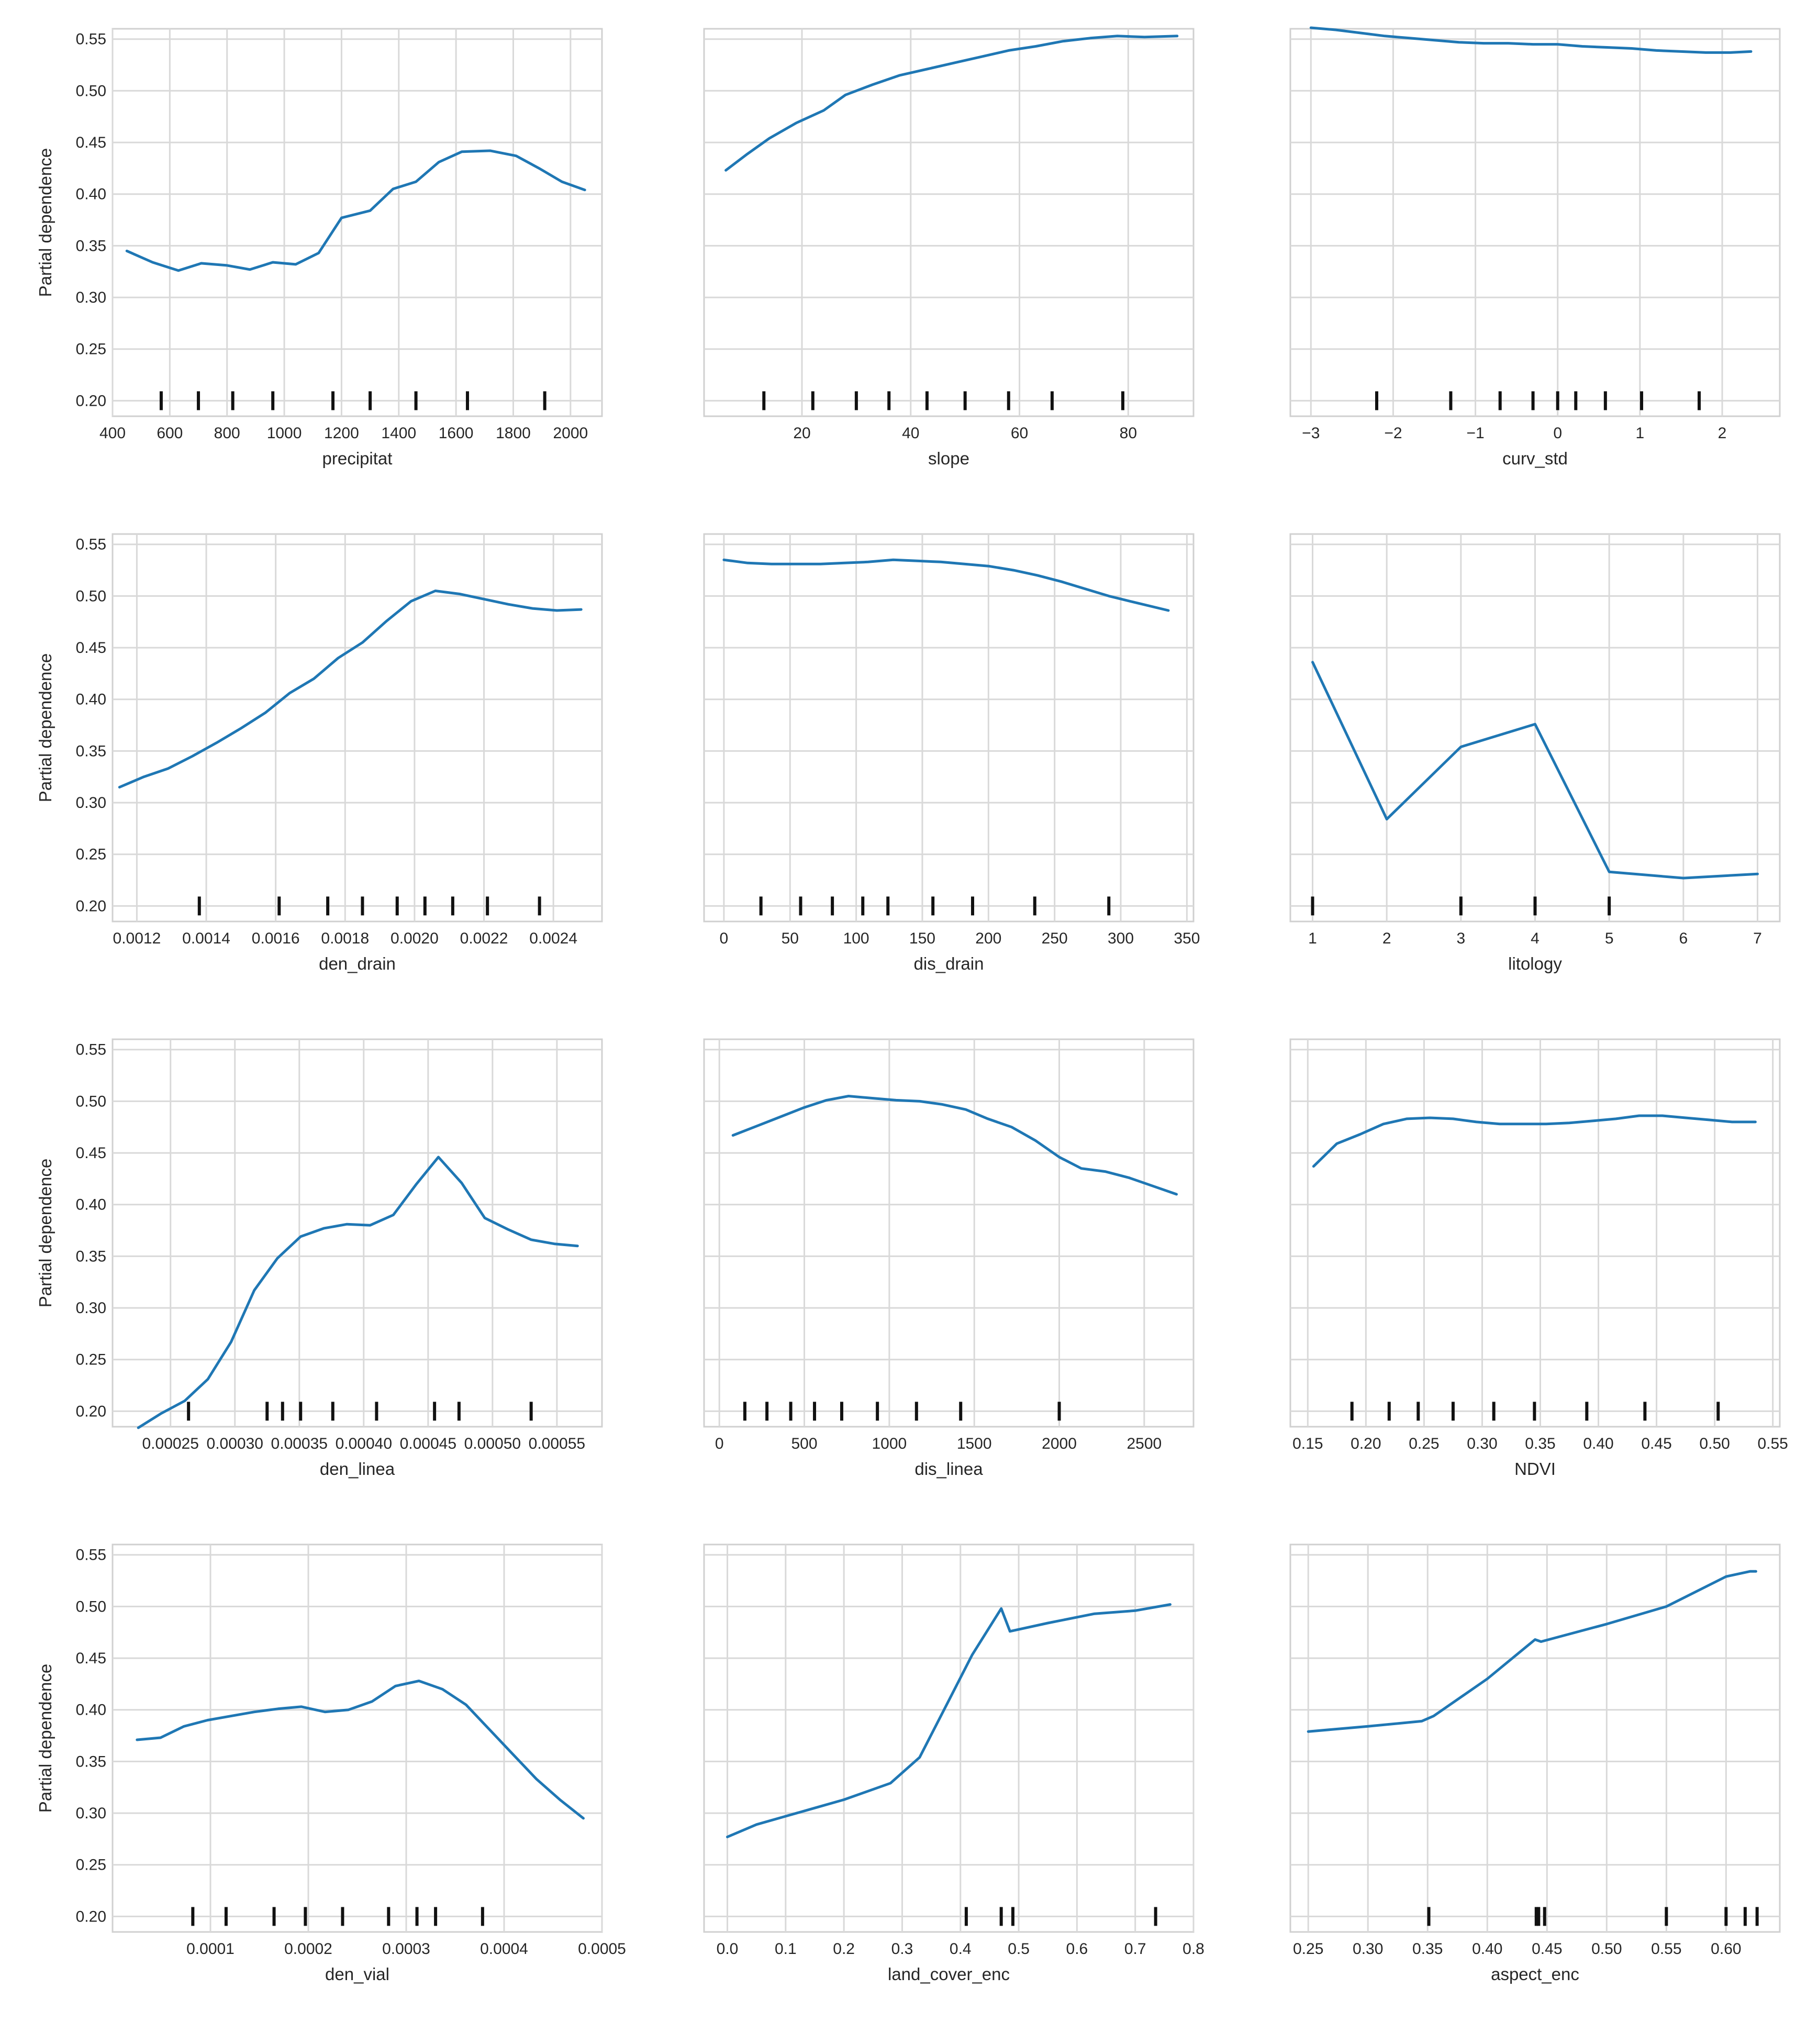  Describe the element at coordinates (1536, 939) in the screenshot. I see `x-tick-label: 4` at that location.